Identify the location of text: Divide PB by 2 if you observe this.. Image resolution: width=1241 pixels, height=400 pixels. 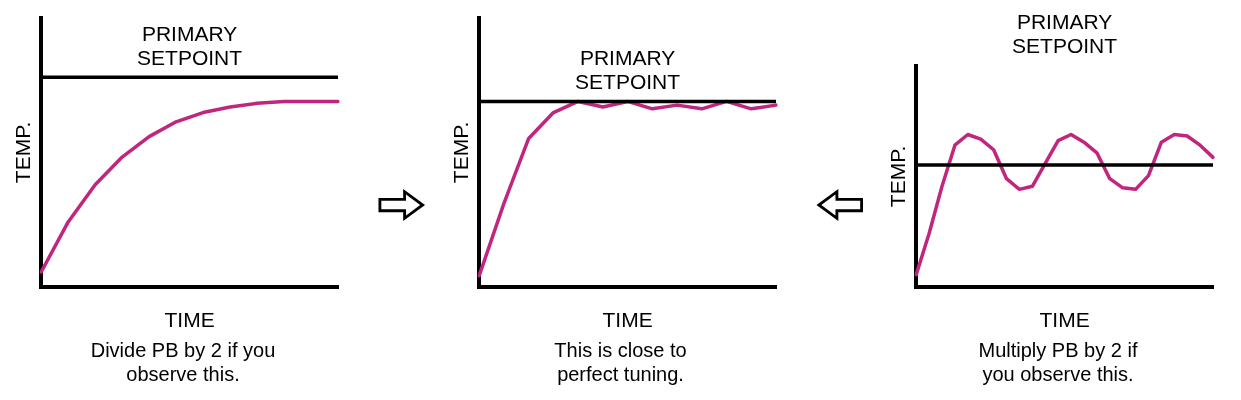
(183, 362).